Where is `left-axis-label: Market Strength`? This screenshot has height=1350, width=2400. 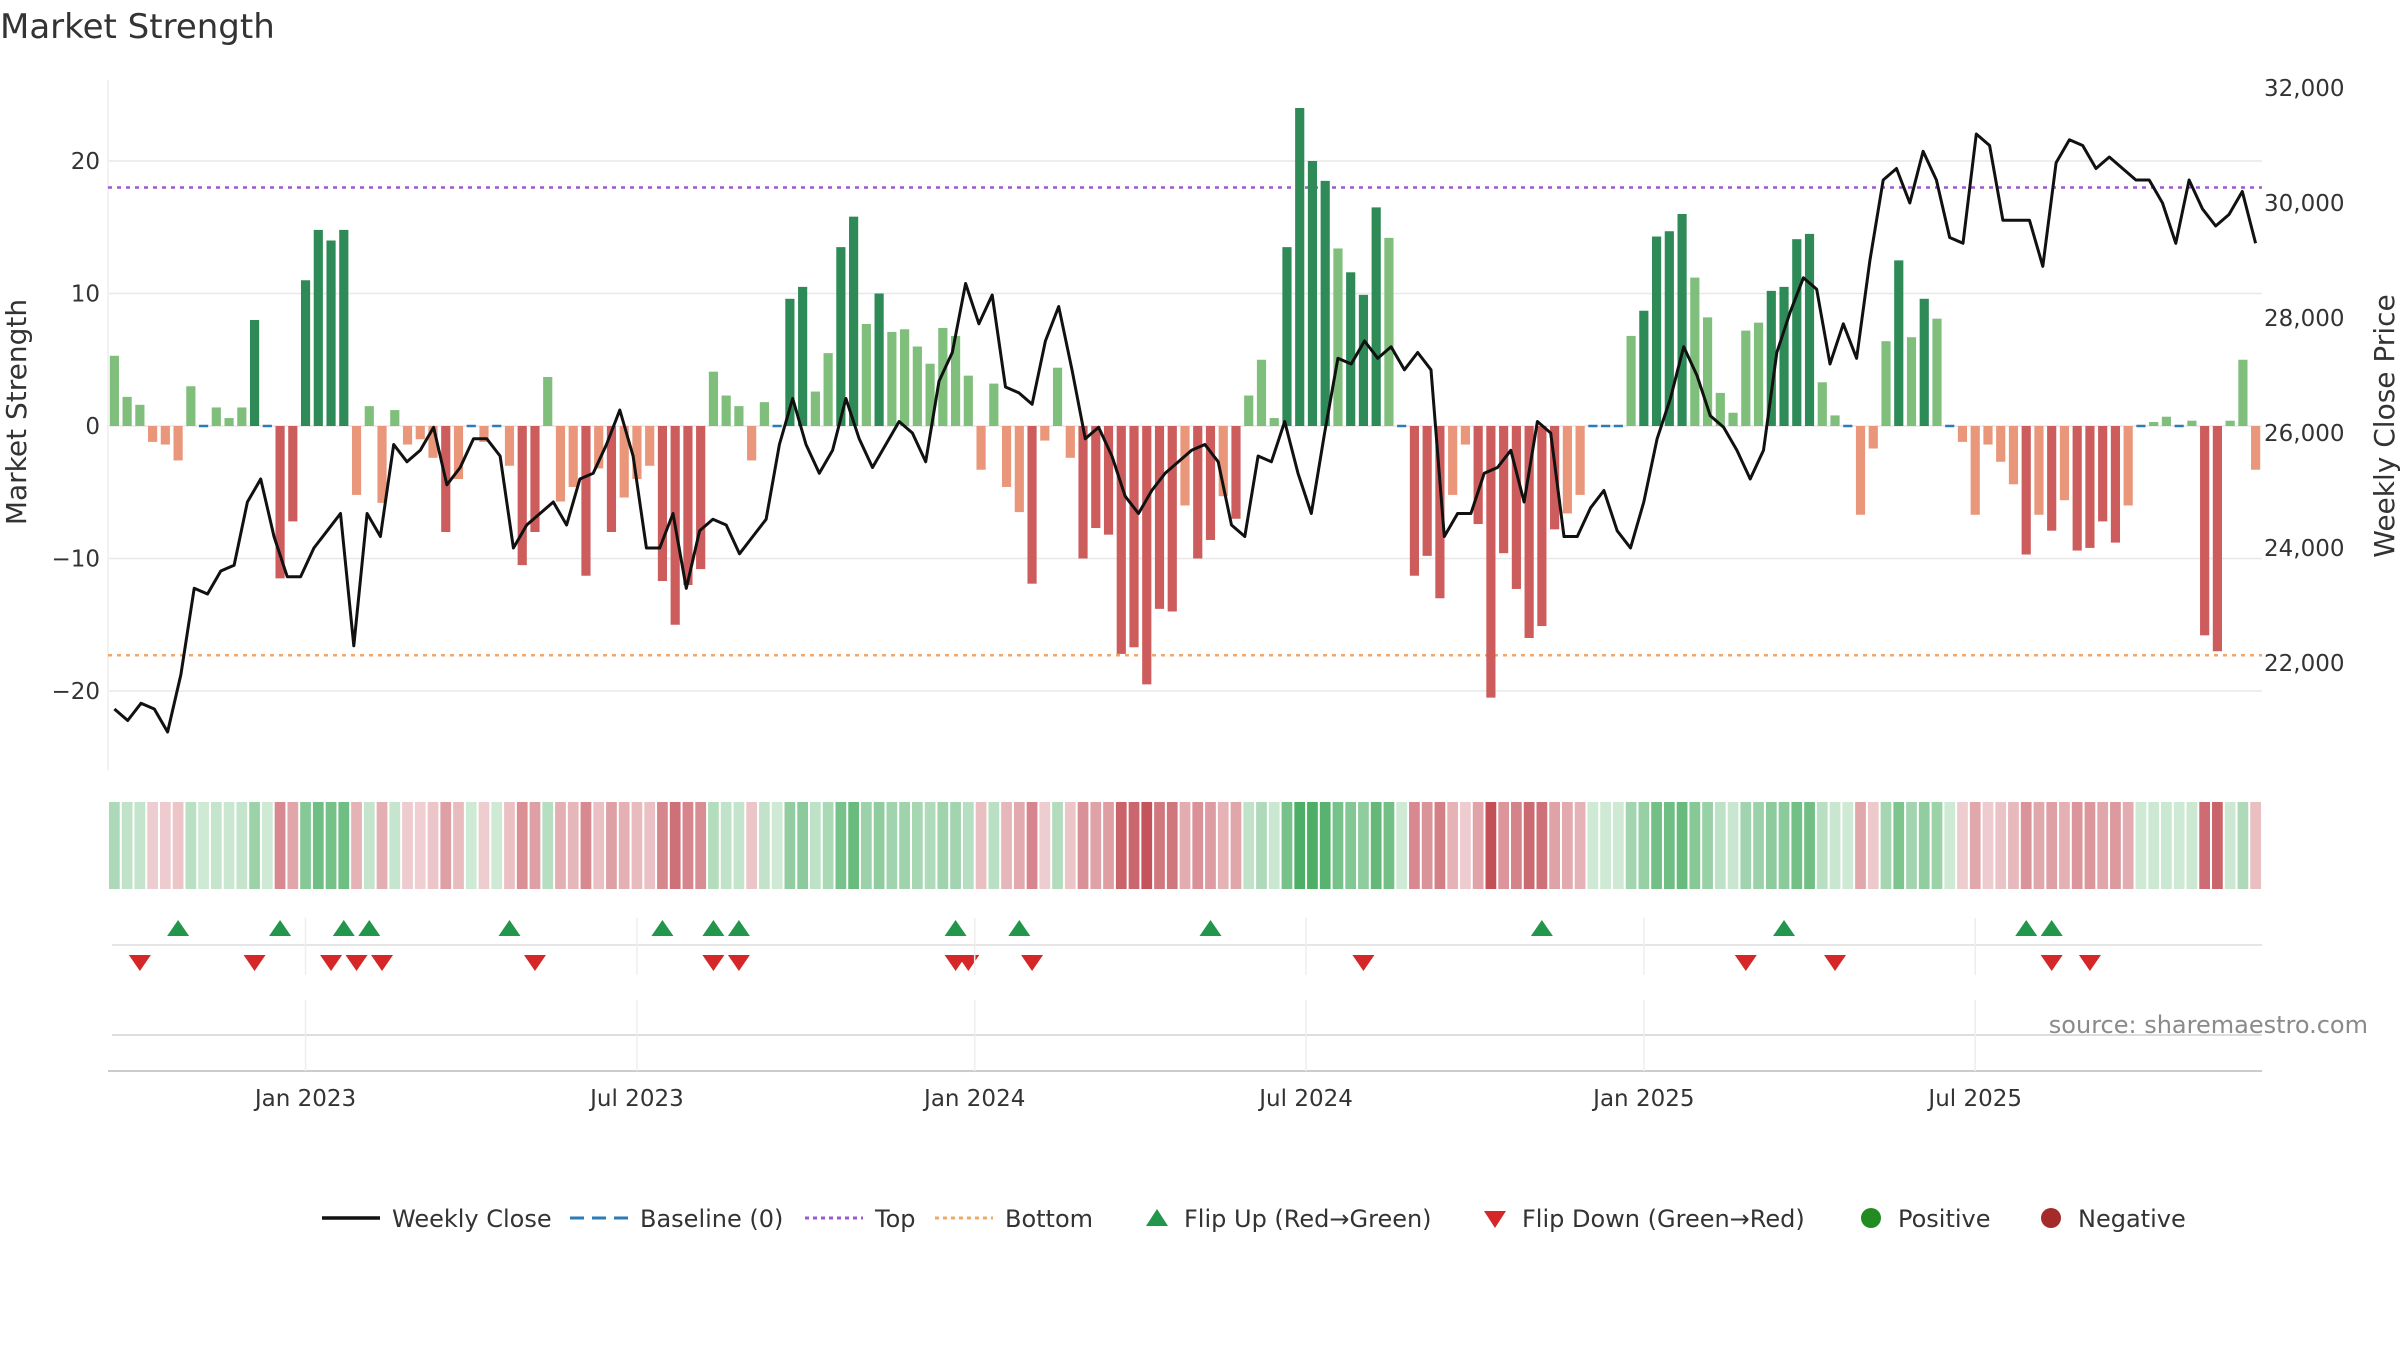 left-axis-label: Market Strength is located at coordinates (16, 412).